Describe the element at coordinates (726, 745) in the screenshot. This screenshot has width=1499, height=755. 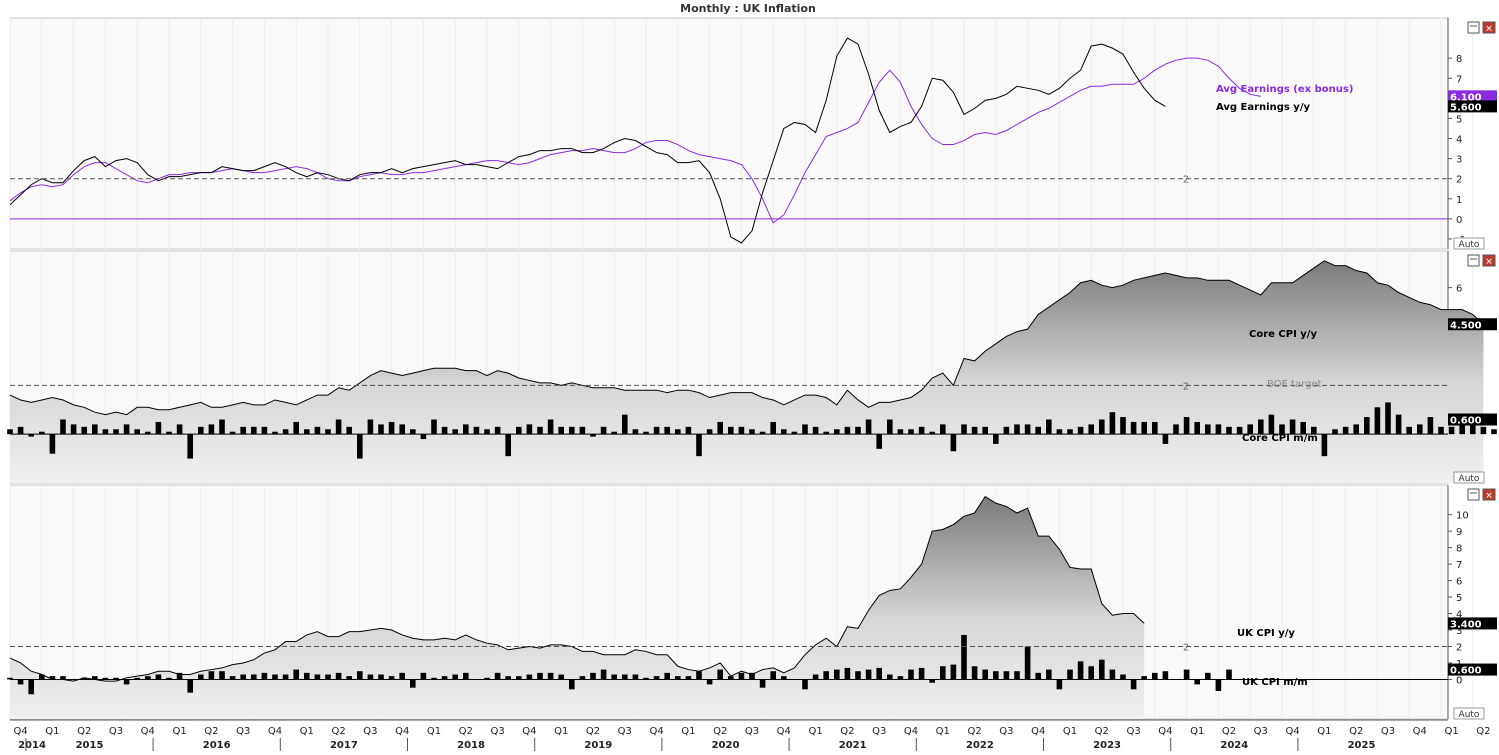
I see `year-label: 2020` at that location.